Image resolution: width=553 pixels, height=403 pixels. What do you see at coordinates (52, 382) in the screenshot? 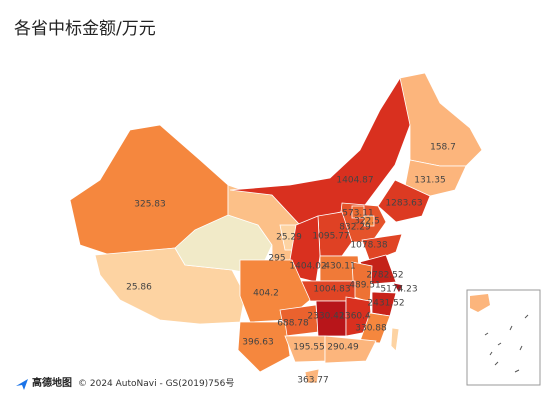
I see `logo-text: 高德地图` at bounding box center [52, 382].